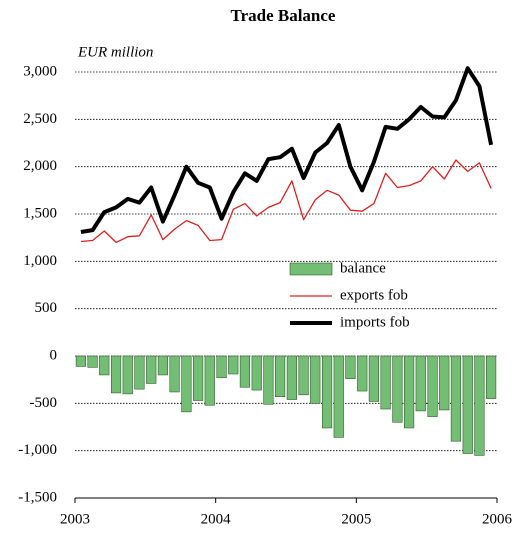  Describe the element at coordinates (374, 295) in the screenshot. I see `legend-label: exports fob` at that location.